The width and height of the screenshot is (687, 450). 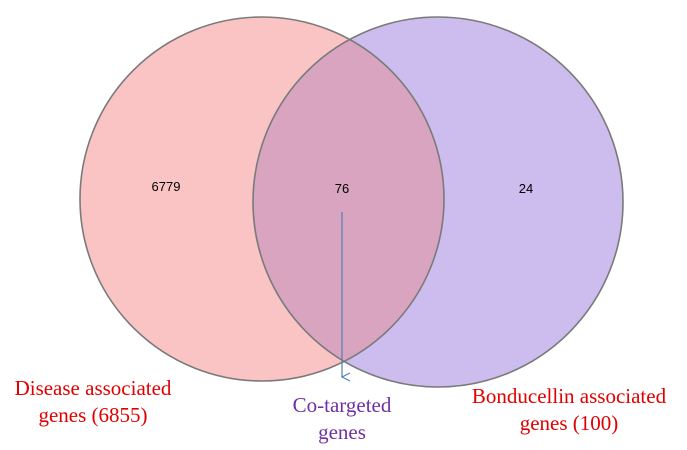 What do you see at coordinates (342, 419) in the screenshot?
I see `co-targeted-genes-label: Co-targeted genes` at bounding box center [342, 419].